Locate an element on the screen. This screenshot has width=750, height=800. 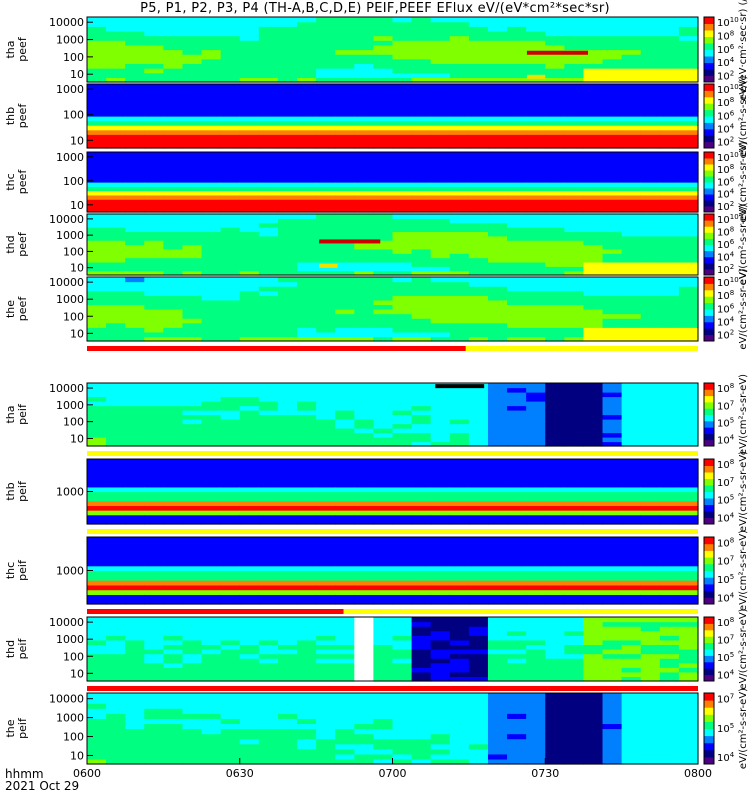
colorbar-tick-exponent: 5 is located at coordinates (732, 655).